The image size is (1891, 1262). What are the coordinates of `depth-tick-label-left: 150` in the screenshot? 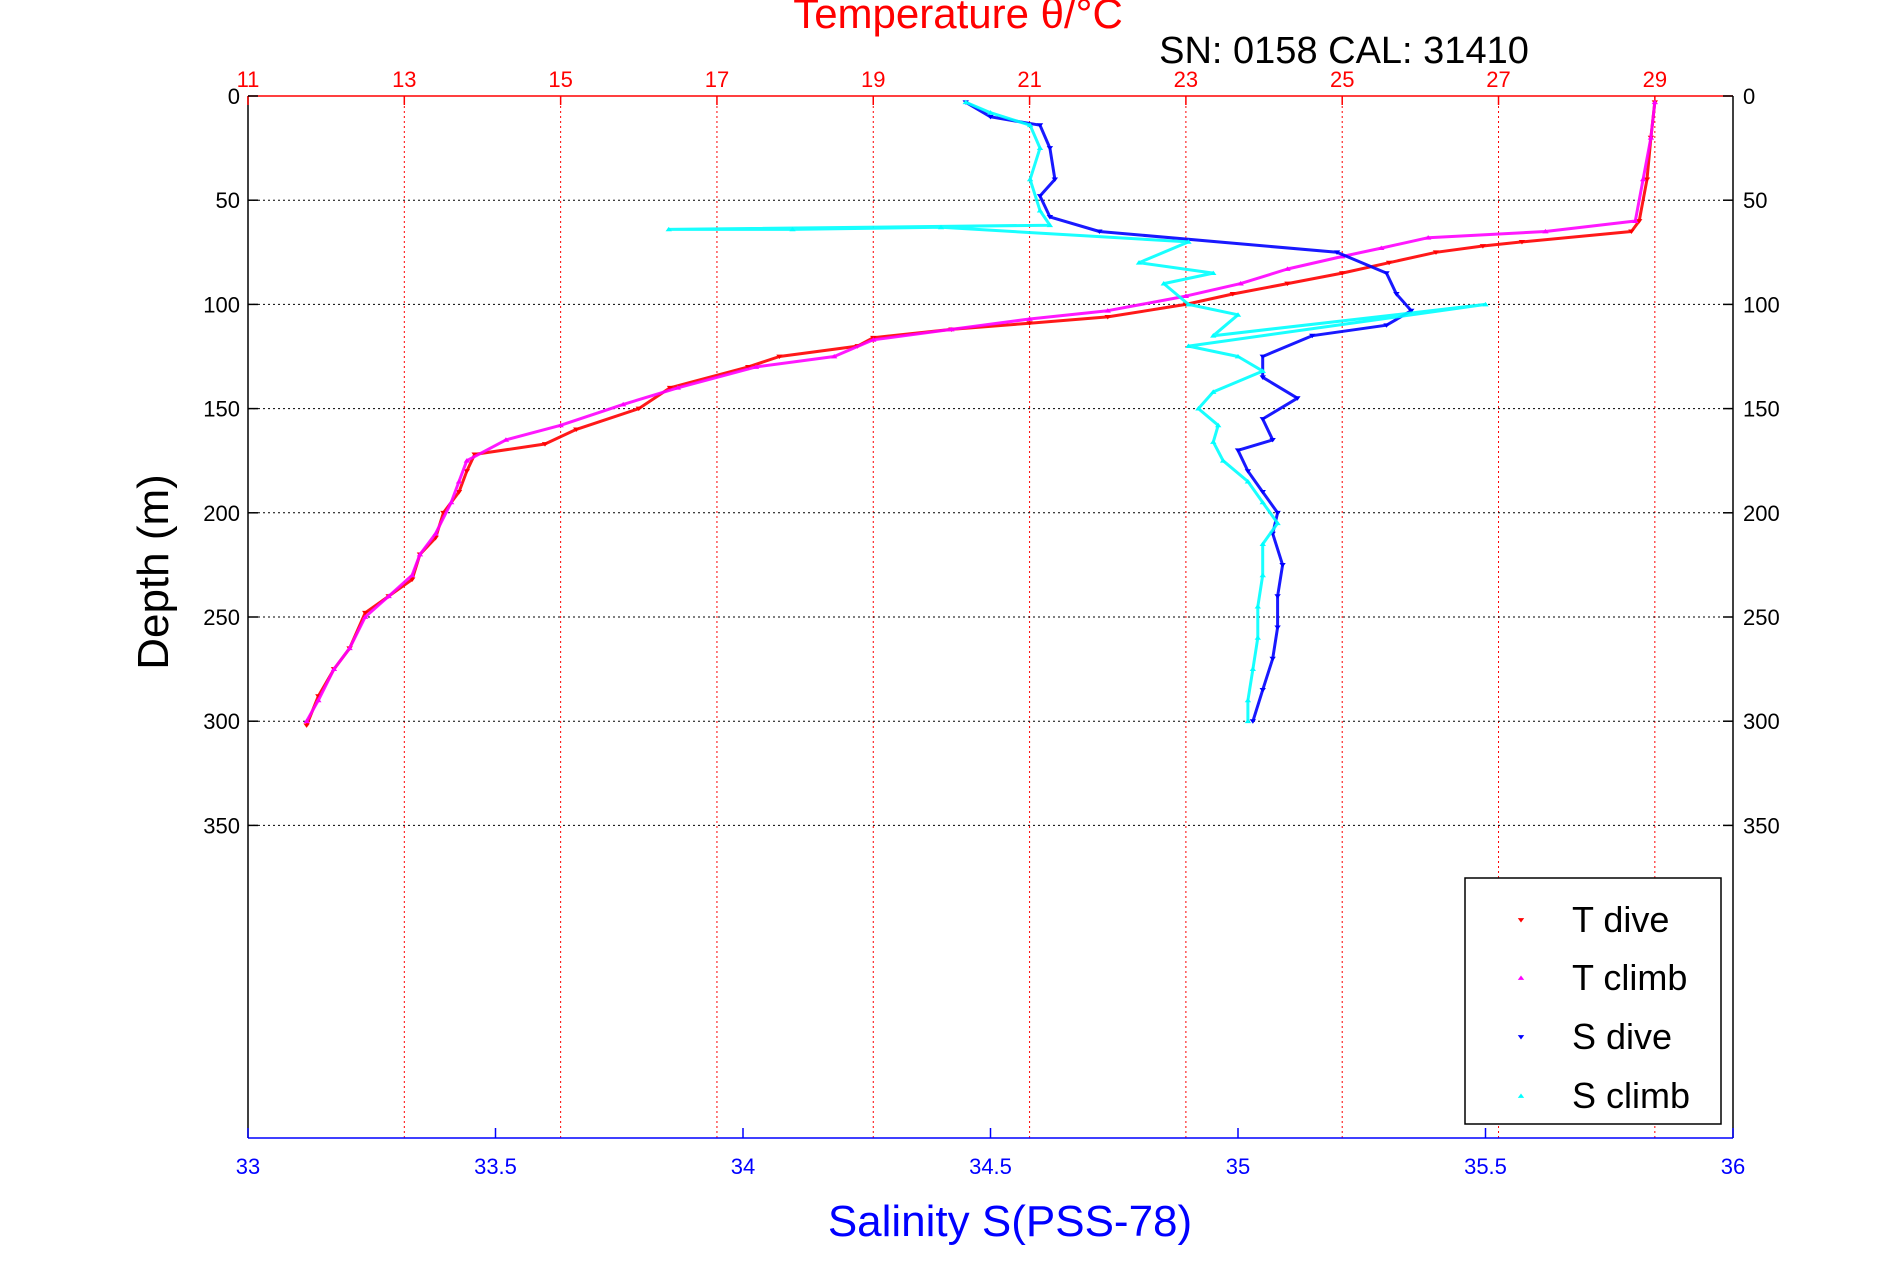 It's located at (221, 409).